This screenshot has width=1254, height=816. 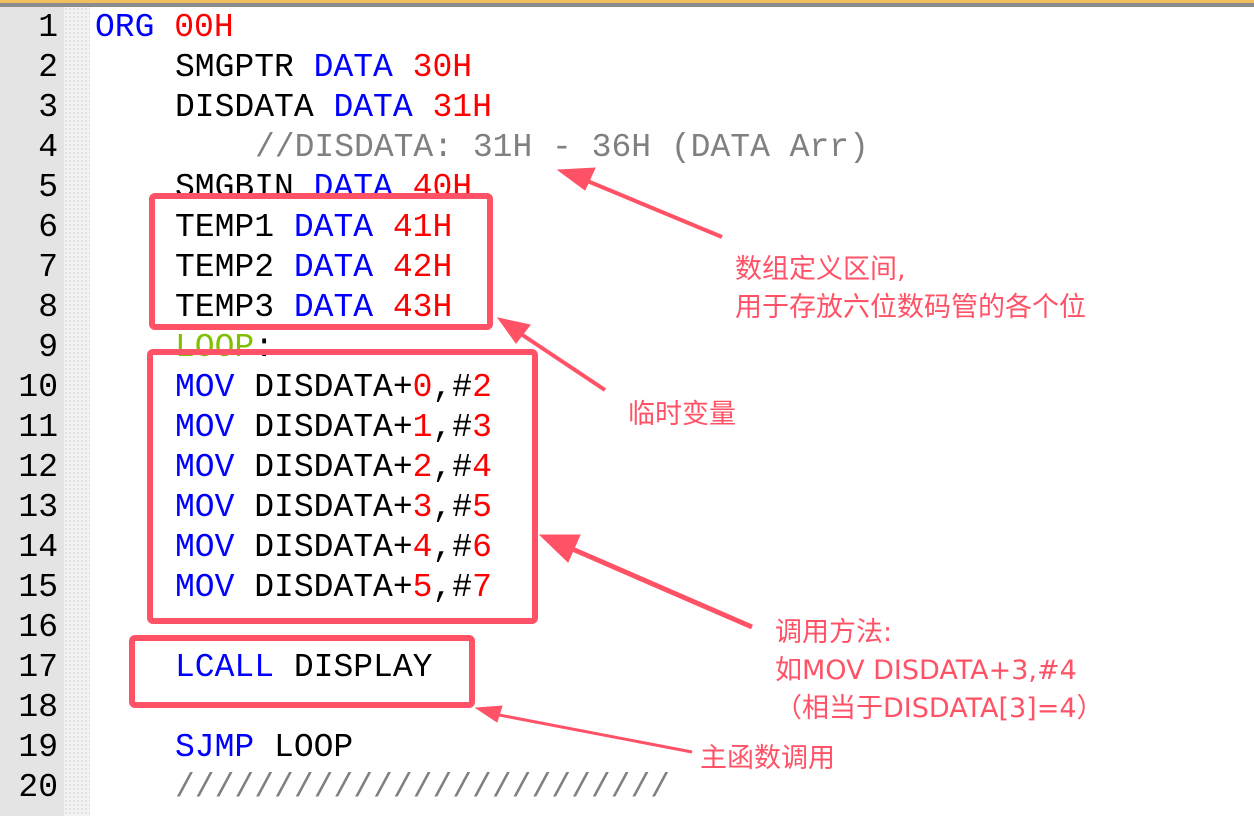 I want to click on line-number: 14, so click(x=38, y=547).